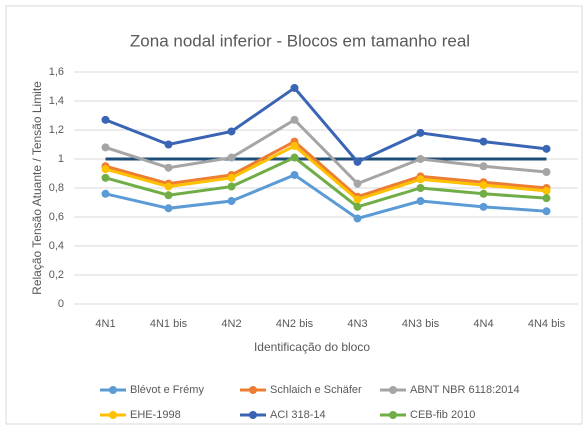 This screenshot has width=588, height=435. Describe the element at coordinates (61, 304) in the screenshot. I see `y-tick-label: 0` at that location.